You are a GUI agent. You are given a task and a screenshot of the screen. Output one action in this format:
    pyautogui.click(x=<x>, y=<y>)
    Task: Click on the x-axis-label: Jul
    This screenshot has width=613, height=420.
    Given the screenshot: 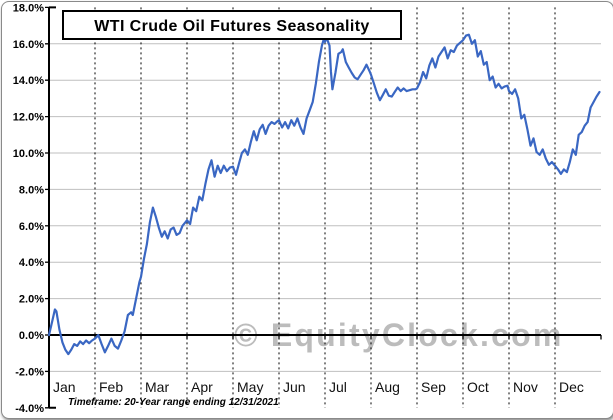 What is the action you would take?
    pyautogui.click(x=338, y=387)
    